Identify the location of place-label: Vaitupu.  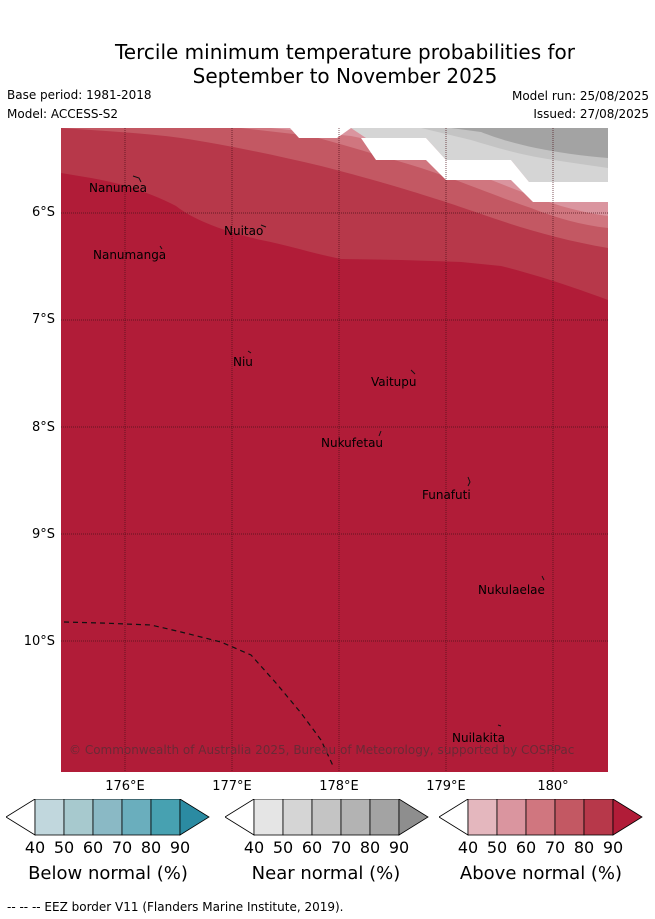
(394, 382).